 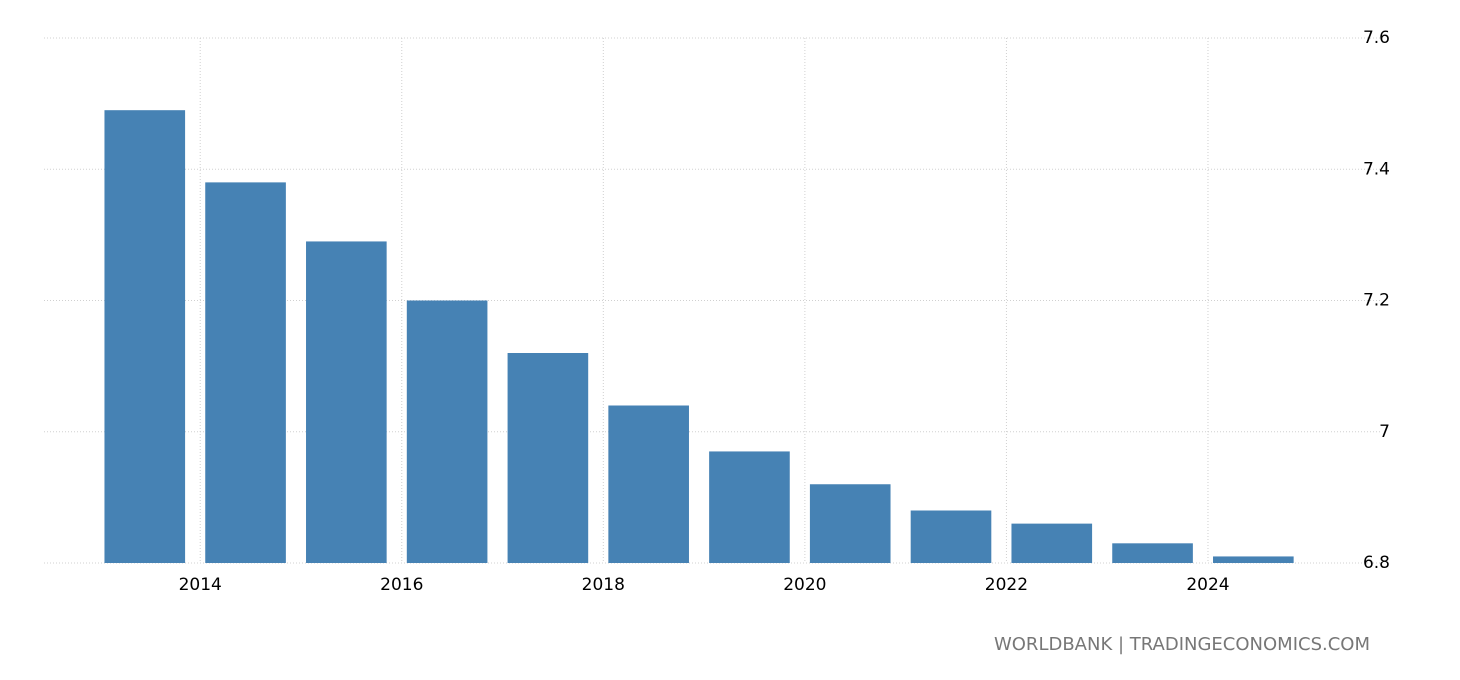 I want to click on source: WORLDBANK | TRADINGECONOMICS.COM, so click(x=1182, y=644).